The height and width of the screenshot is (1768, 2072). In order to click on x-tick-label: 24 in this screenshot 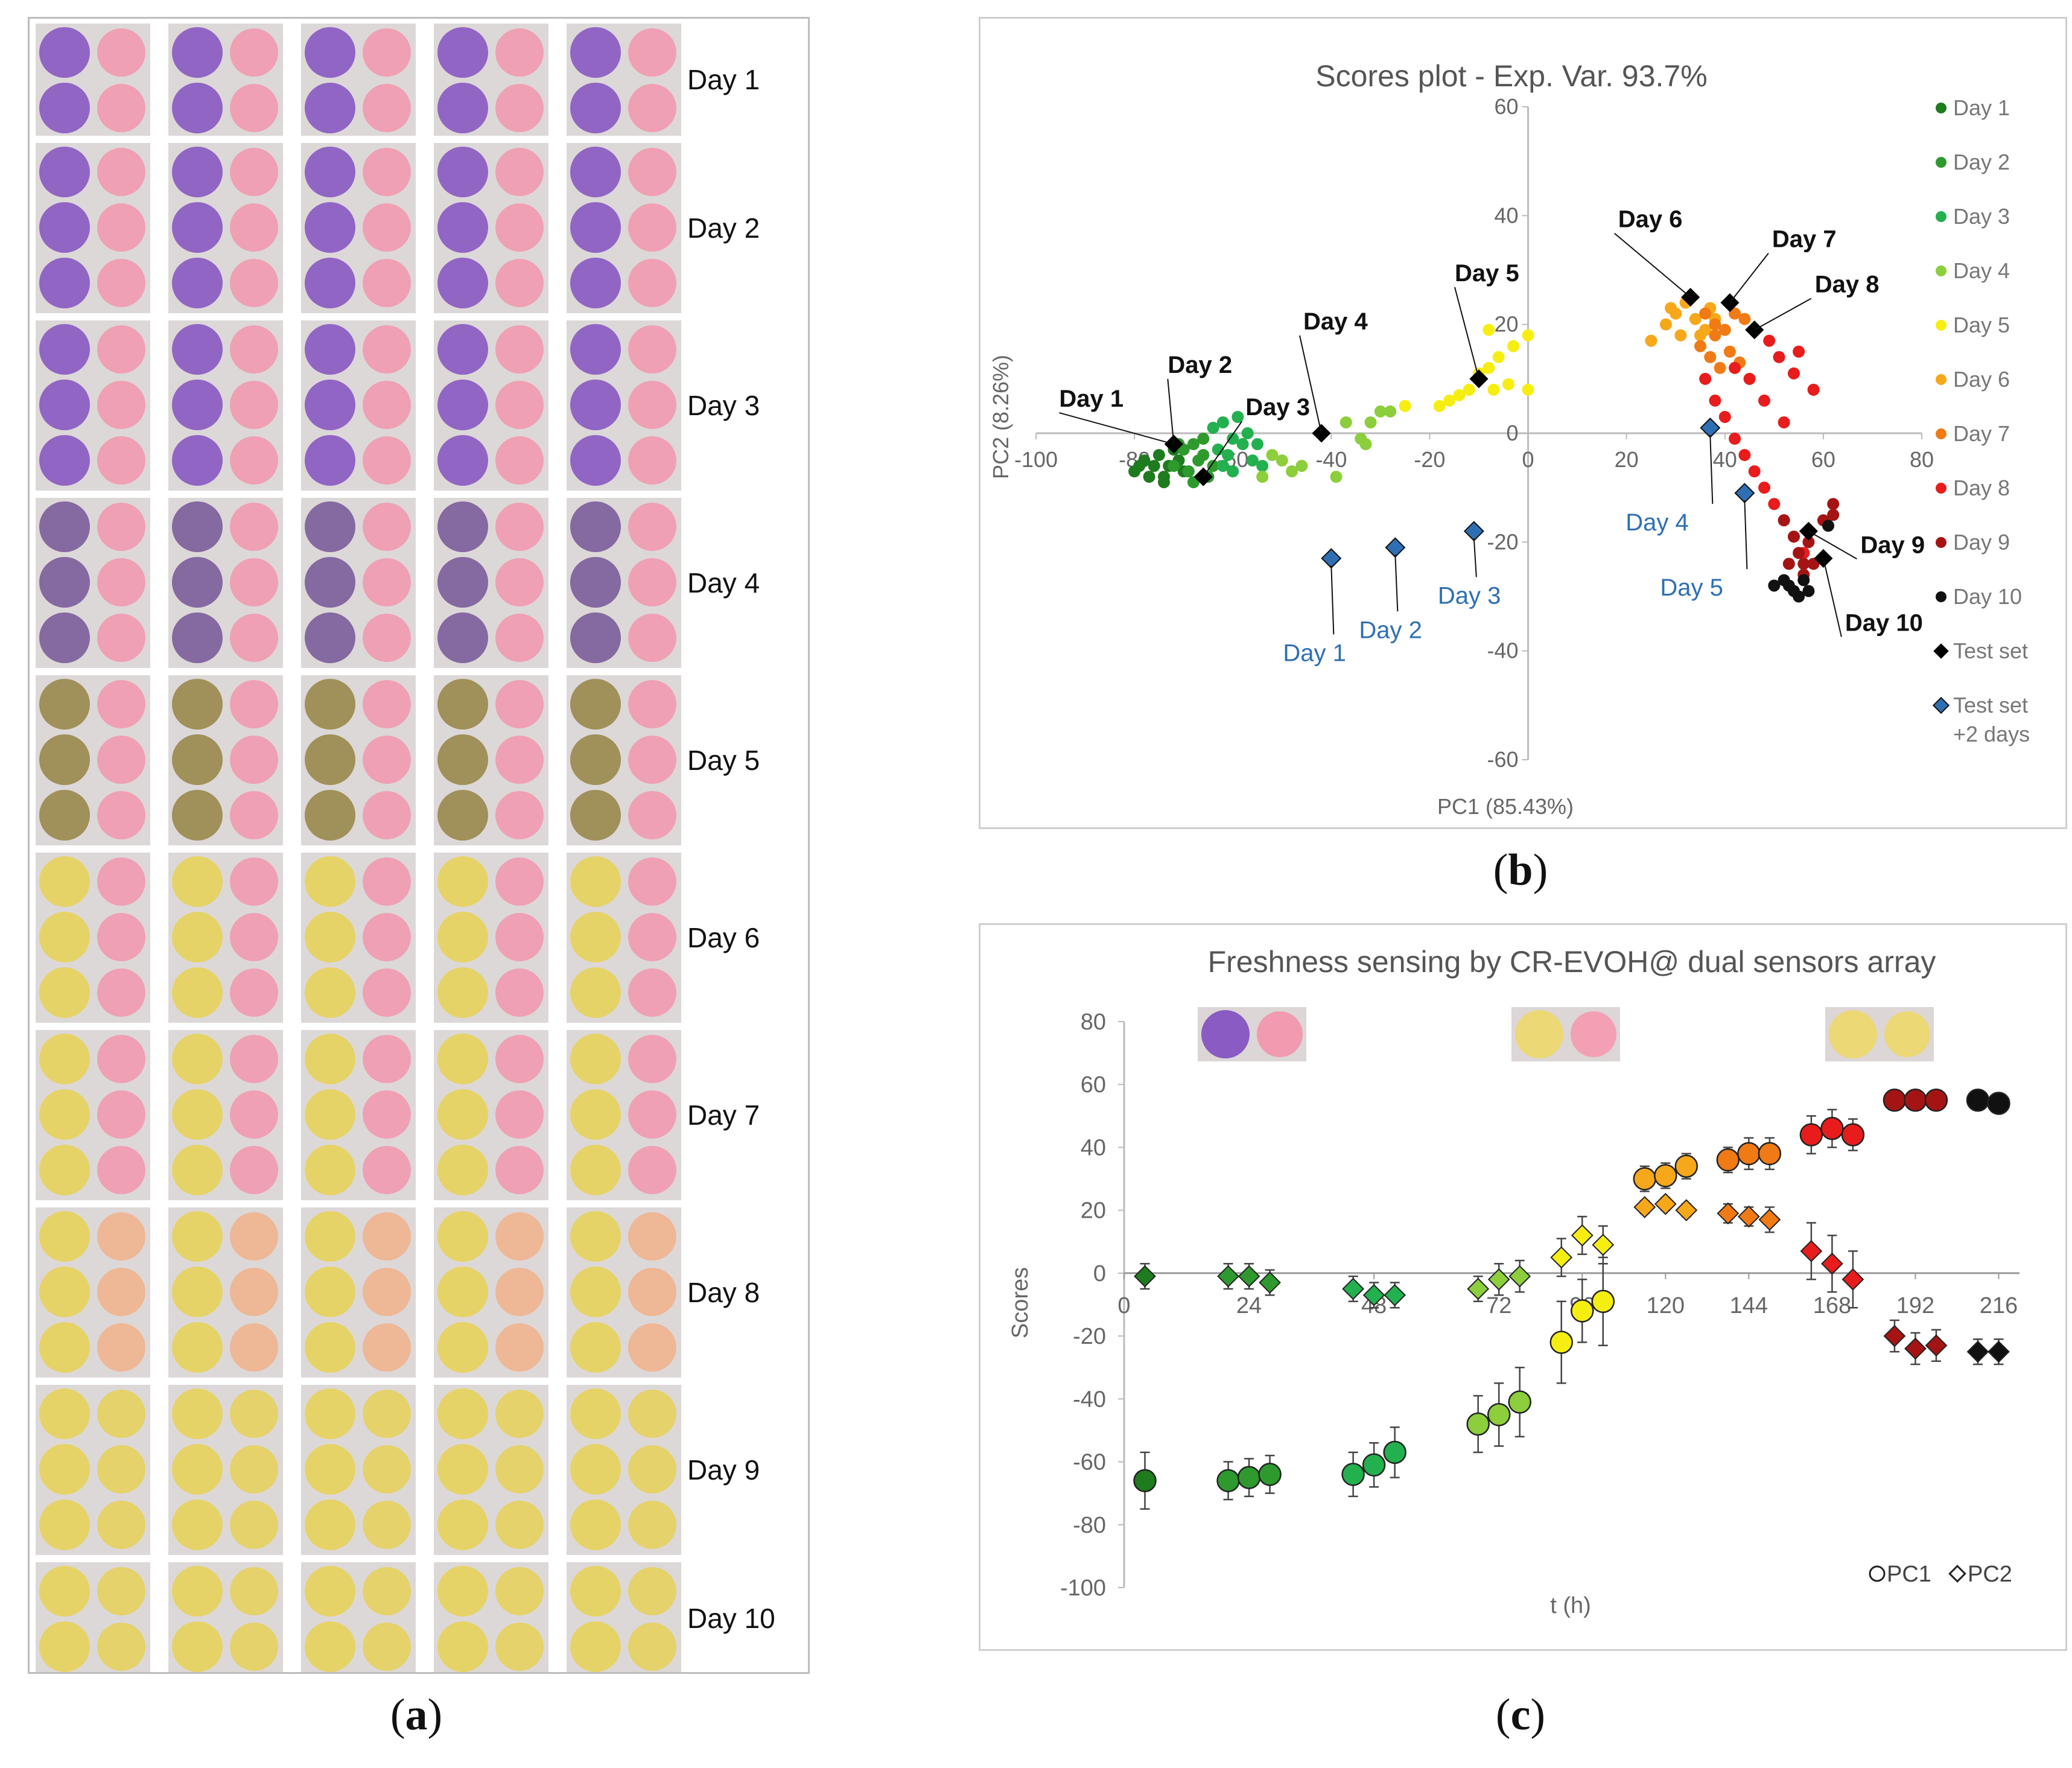, I will do `click(1249, 1306)`.